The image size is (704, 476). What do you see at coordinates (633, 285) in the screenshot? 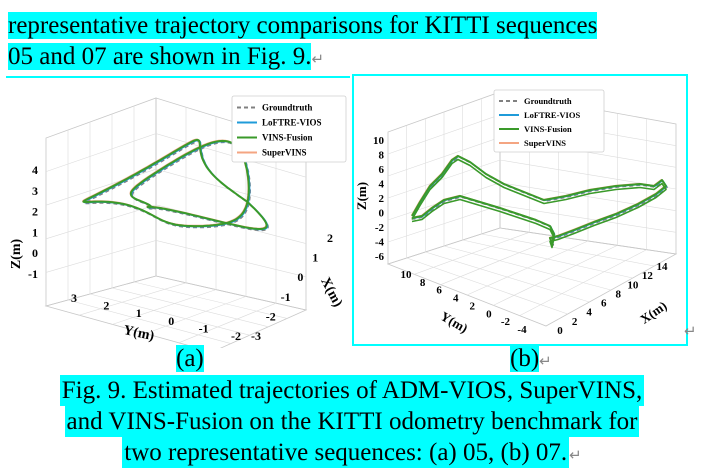
I see `x-axis-tick-label: 10` at bounding box center [633, 285].